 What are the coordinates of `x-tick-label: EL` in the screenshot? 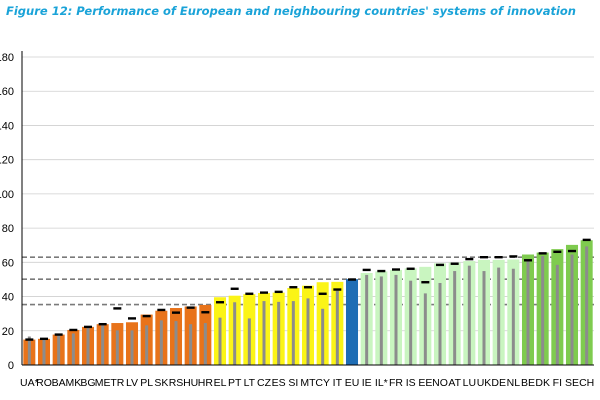 It's located at (220, 383).